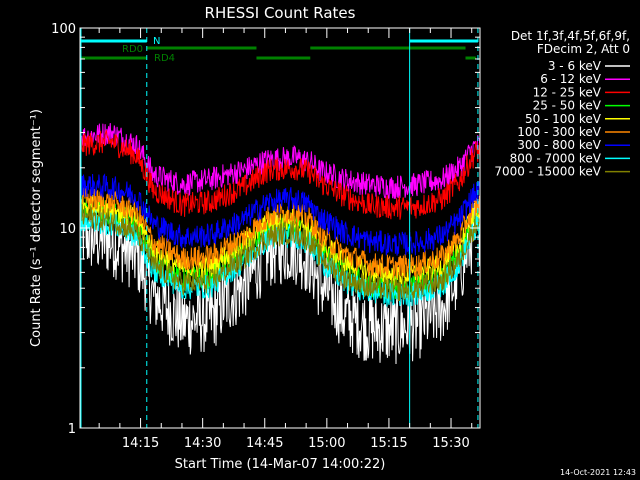 The height and width of the screenshot is (480, 640). What do you see at coordinates (67, 229) in the screenshot?
I see `y-tick-label-10: 10` at bounding box center [67, 229].